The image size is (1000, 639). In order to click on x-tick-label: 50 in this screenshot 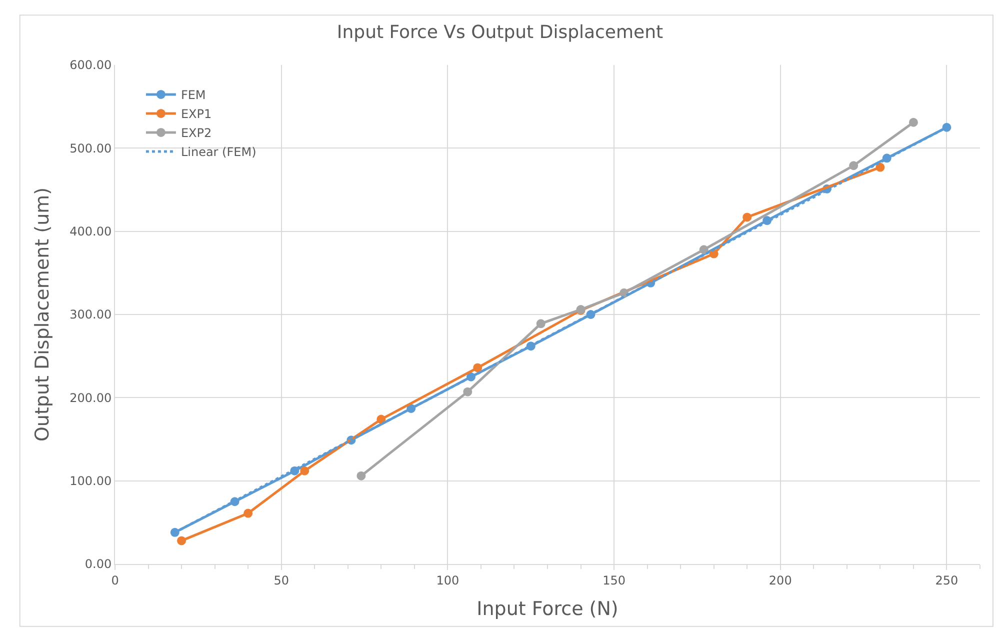, I will do `click(281, 580)`.